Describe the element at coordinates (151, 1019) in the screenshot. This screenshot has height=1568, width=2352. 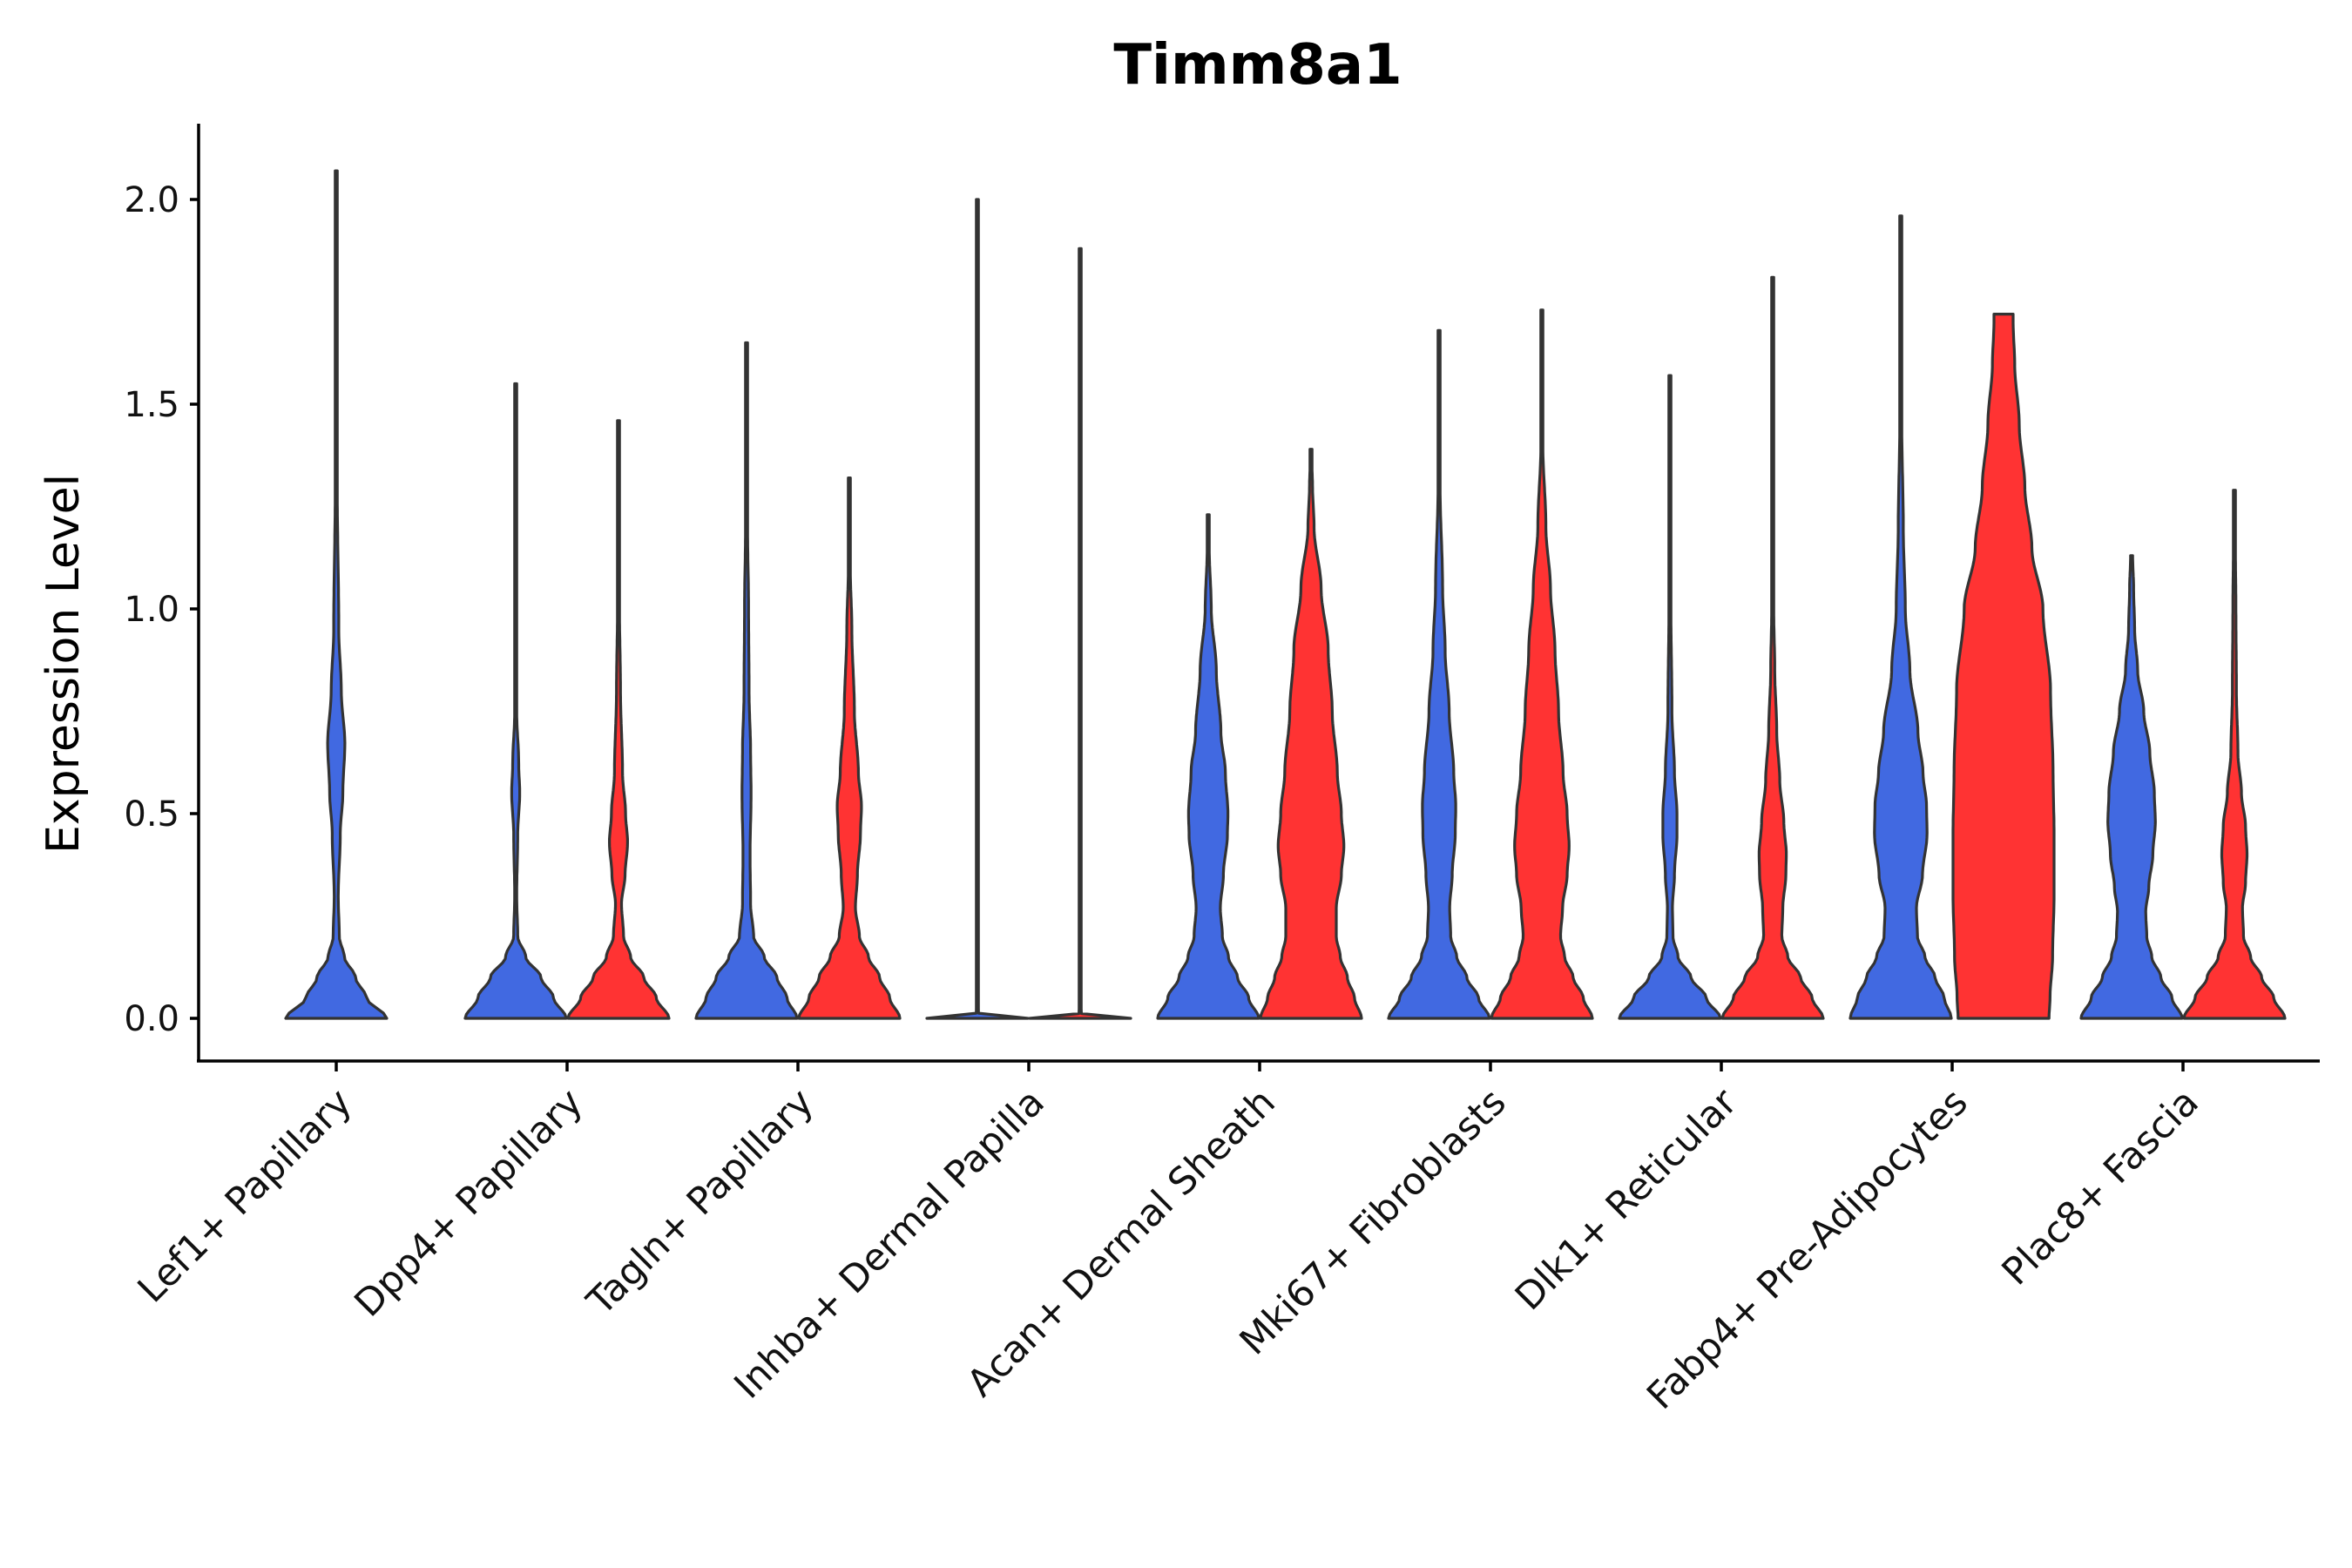
I see `y-tick-label: 0.0` at that location.